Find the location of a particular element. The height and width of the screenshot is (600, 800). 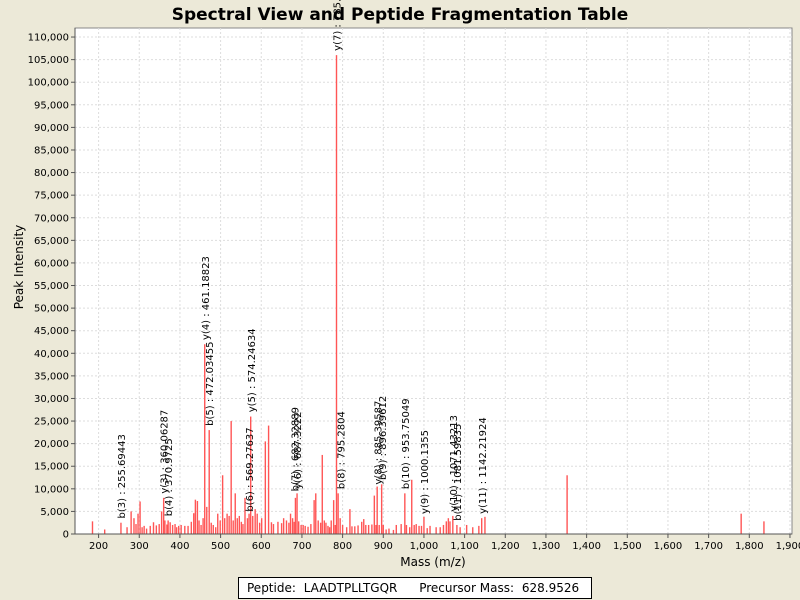

x-tick-label: 300 is located at coordinates (139, 546).